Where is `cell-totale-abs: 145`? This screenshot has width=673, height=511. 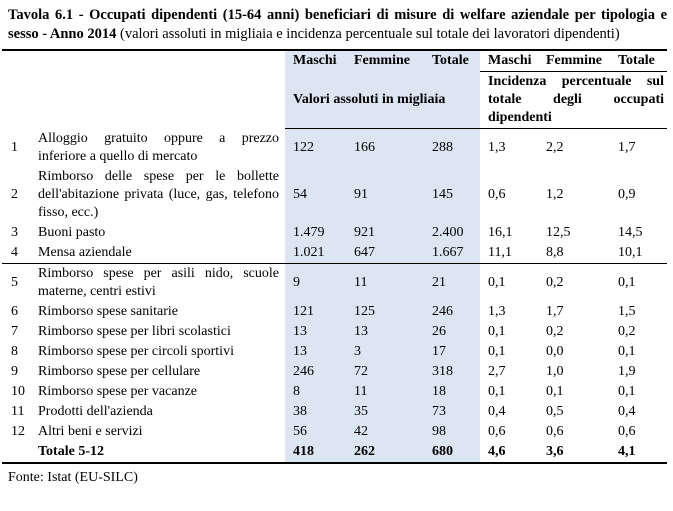
cell-totale-abs: 145 is located at coordinates (452, 194).